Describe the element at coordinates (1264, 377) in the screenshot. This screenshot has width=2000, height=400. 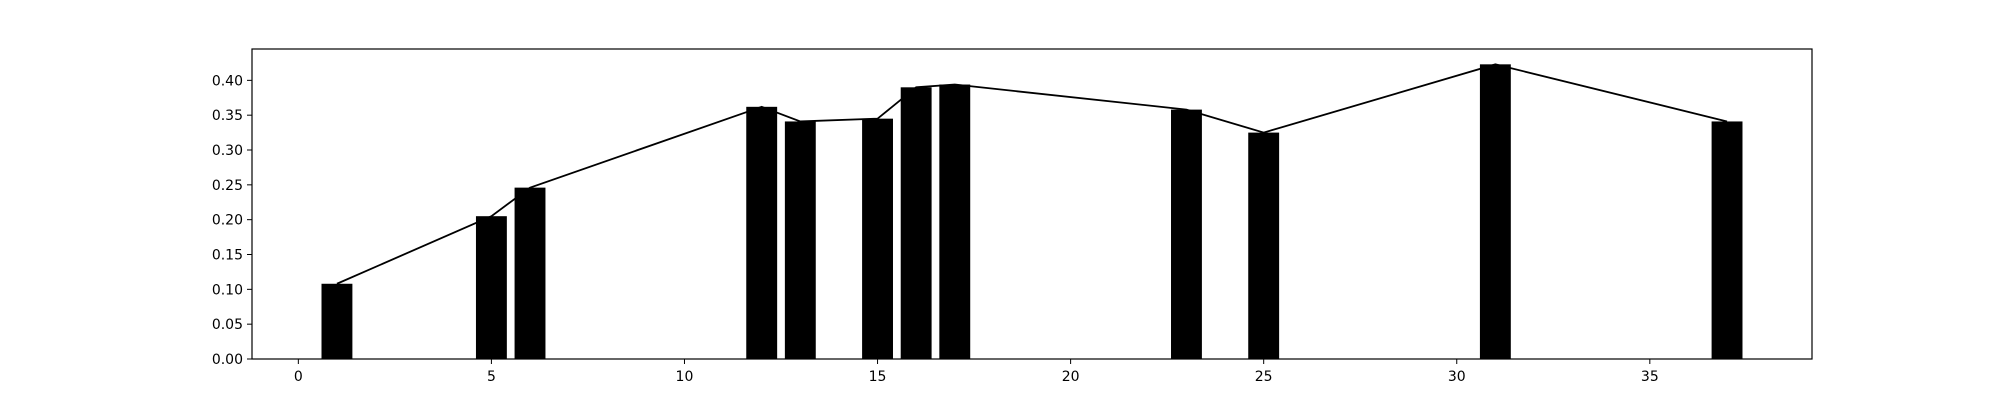
I see `x-tick-label: 25` at that location.